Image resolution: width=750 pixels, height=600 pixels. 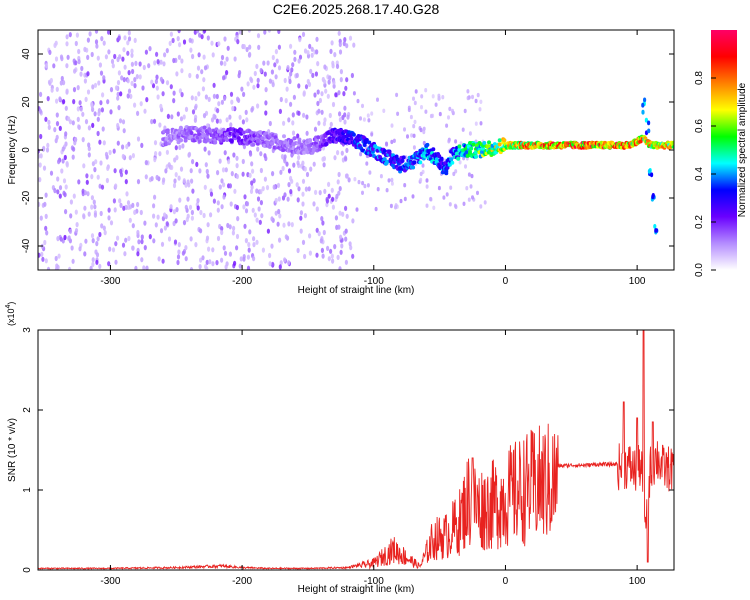 What do you see at coordinates (26, 102) in the screenshot?
I see `spectrogram-y-tick-label: 20` at bounding box center [26, 102].